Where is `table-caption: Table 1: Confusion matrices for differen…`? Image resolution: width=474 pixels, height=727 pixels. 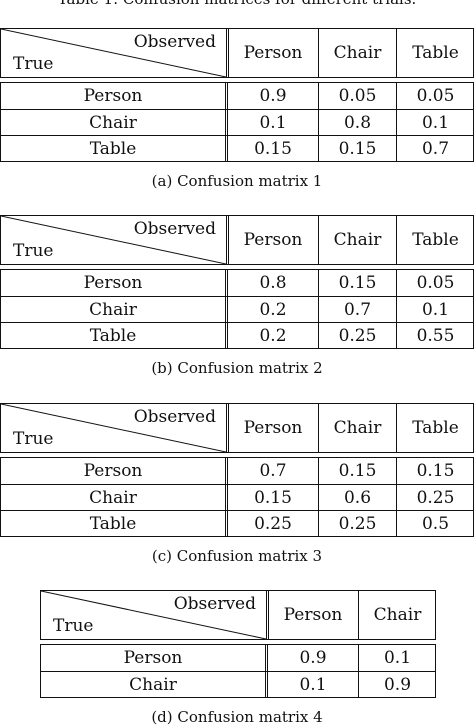
table-caption: Table 1: Confusion matrices for differen… is located at coordinates (237, 4).